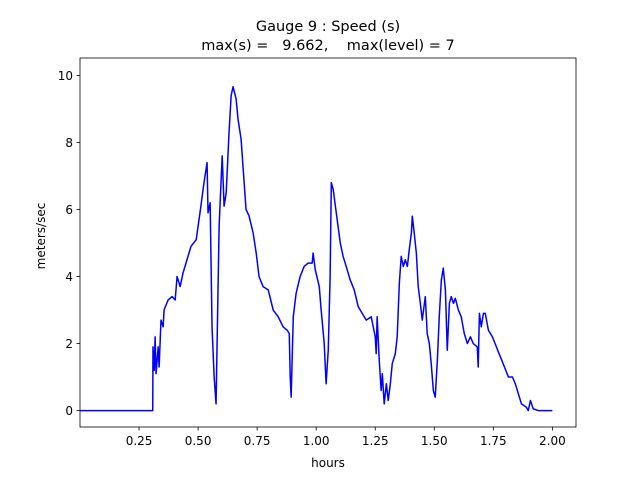 The height and width of the screenshot is (480, 640). I want to click on y-tick-label: 6, so click(69, 210).